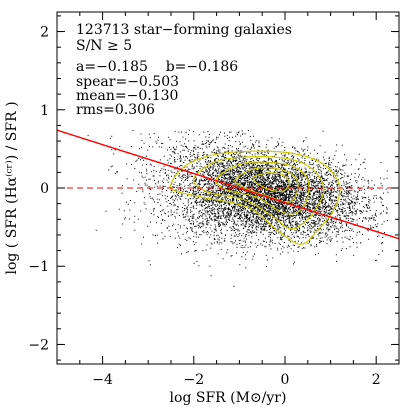 This screenshot has width=407, height=407. What do you see at coordinates (12, 187) in the screenshot?
I see `y-axis-label: log ( SFR (Hα⁽ᶜʳ⁾) / SFR )` at bounding box center [12, 187].